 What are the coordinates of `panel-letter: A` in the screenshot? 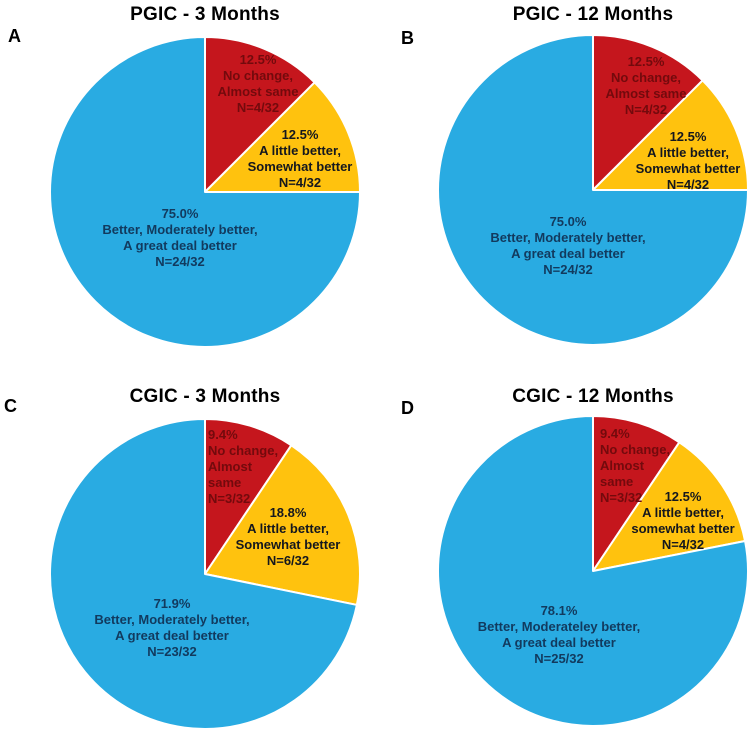 It's located at (14, 36).